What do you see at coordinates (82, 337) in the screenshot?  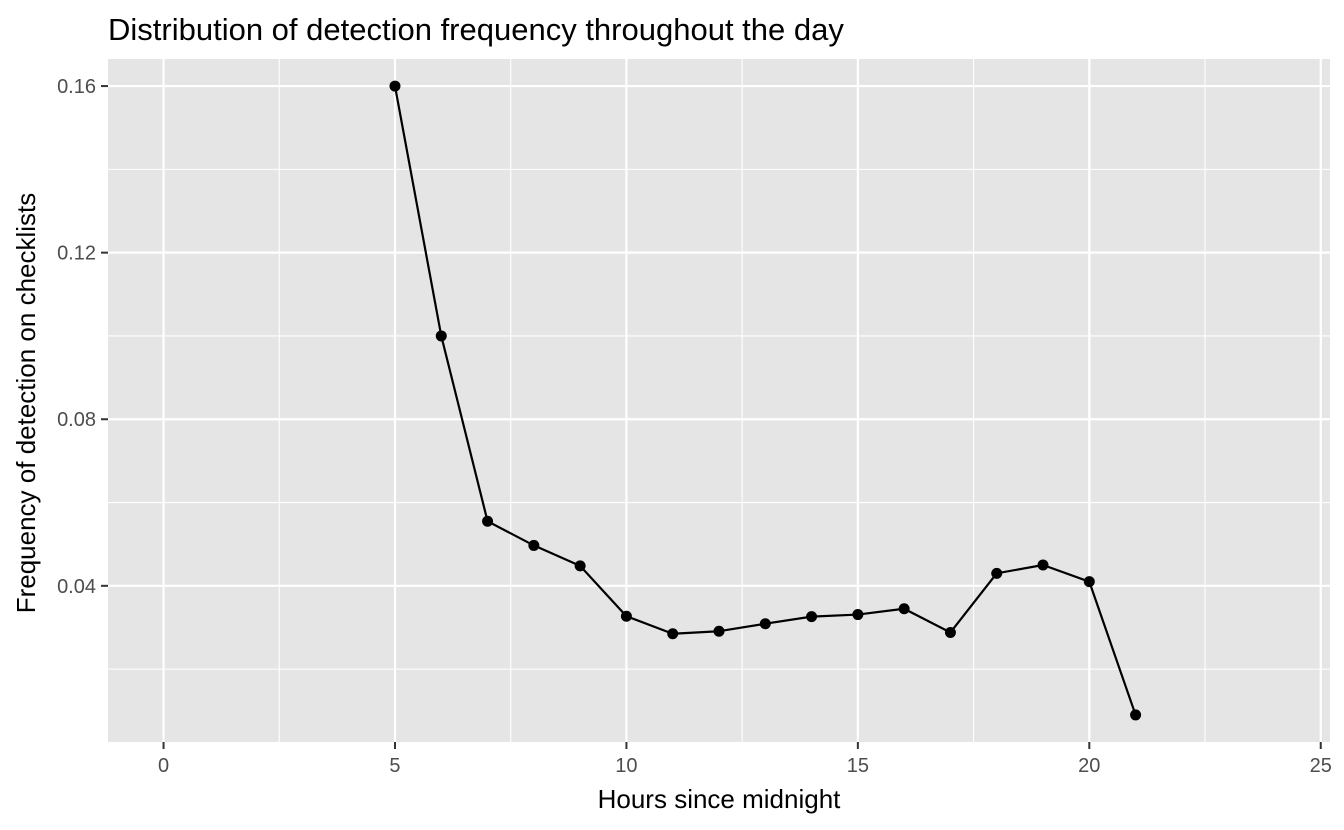 I see `y-axis-ticks: 0.04 0.08 0.12 0.16` at bounding box center [82, 337].